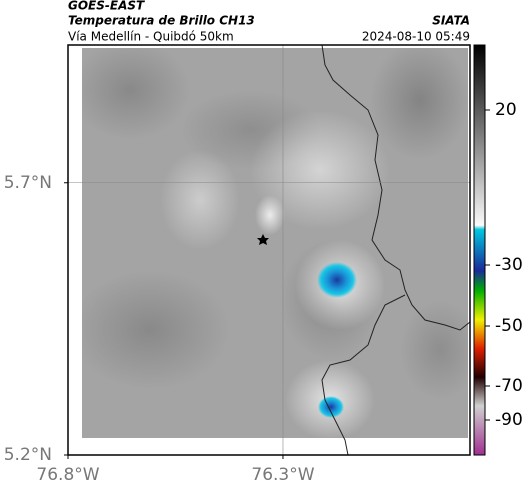  I want to click on colorbar-label: 20, so click(506, 110).